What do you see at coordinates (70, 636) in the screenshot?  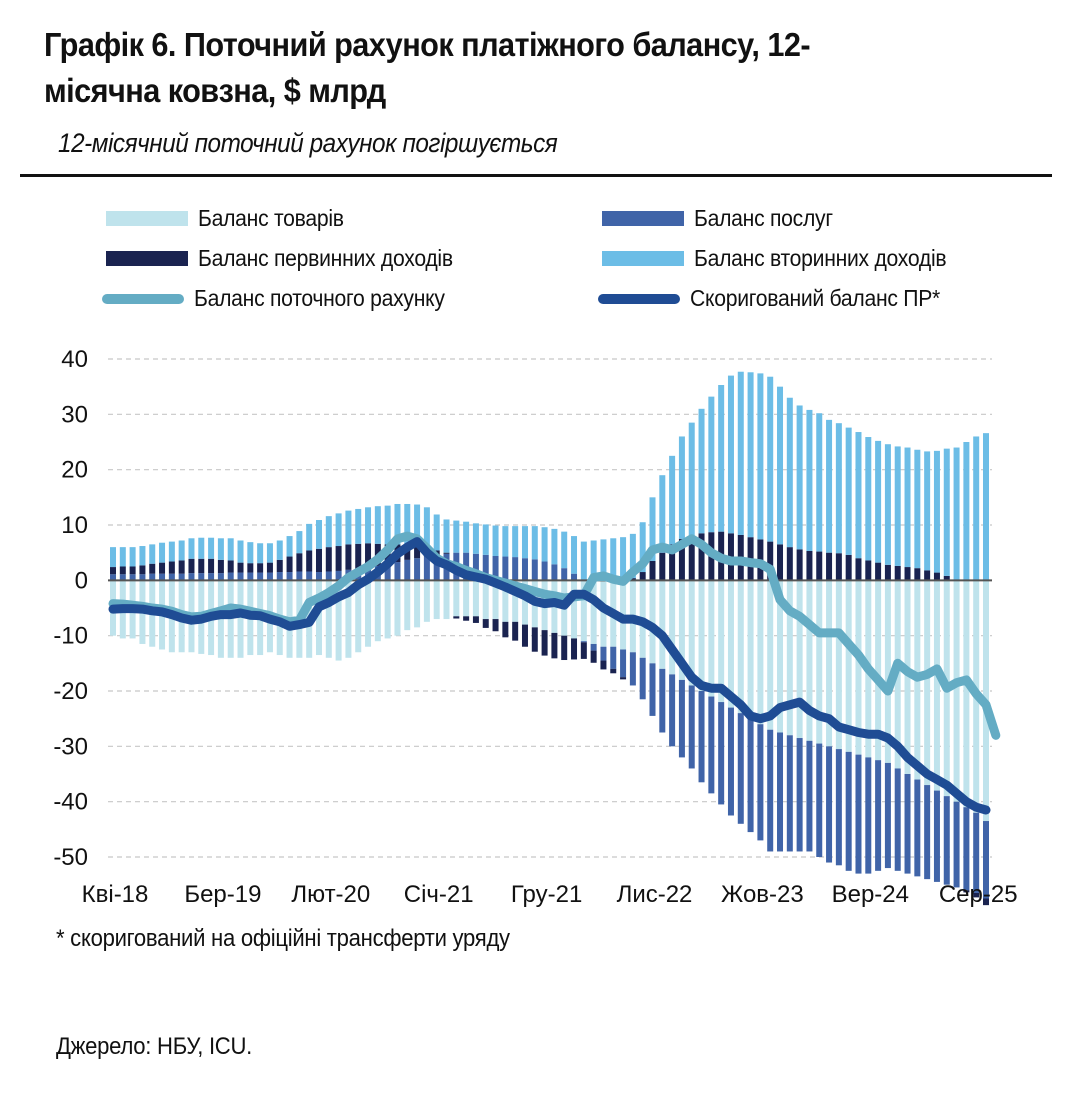 I see `y-tick-label: -10` at bounding box center [70, 636].